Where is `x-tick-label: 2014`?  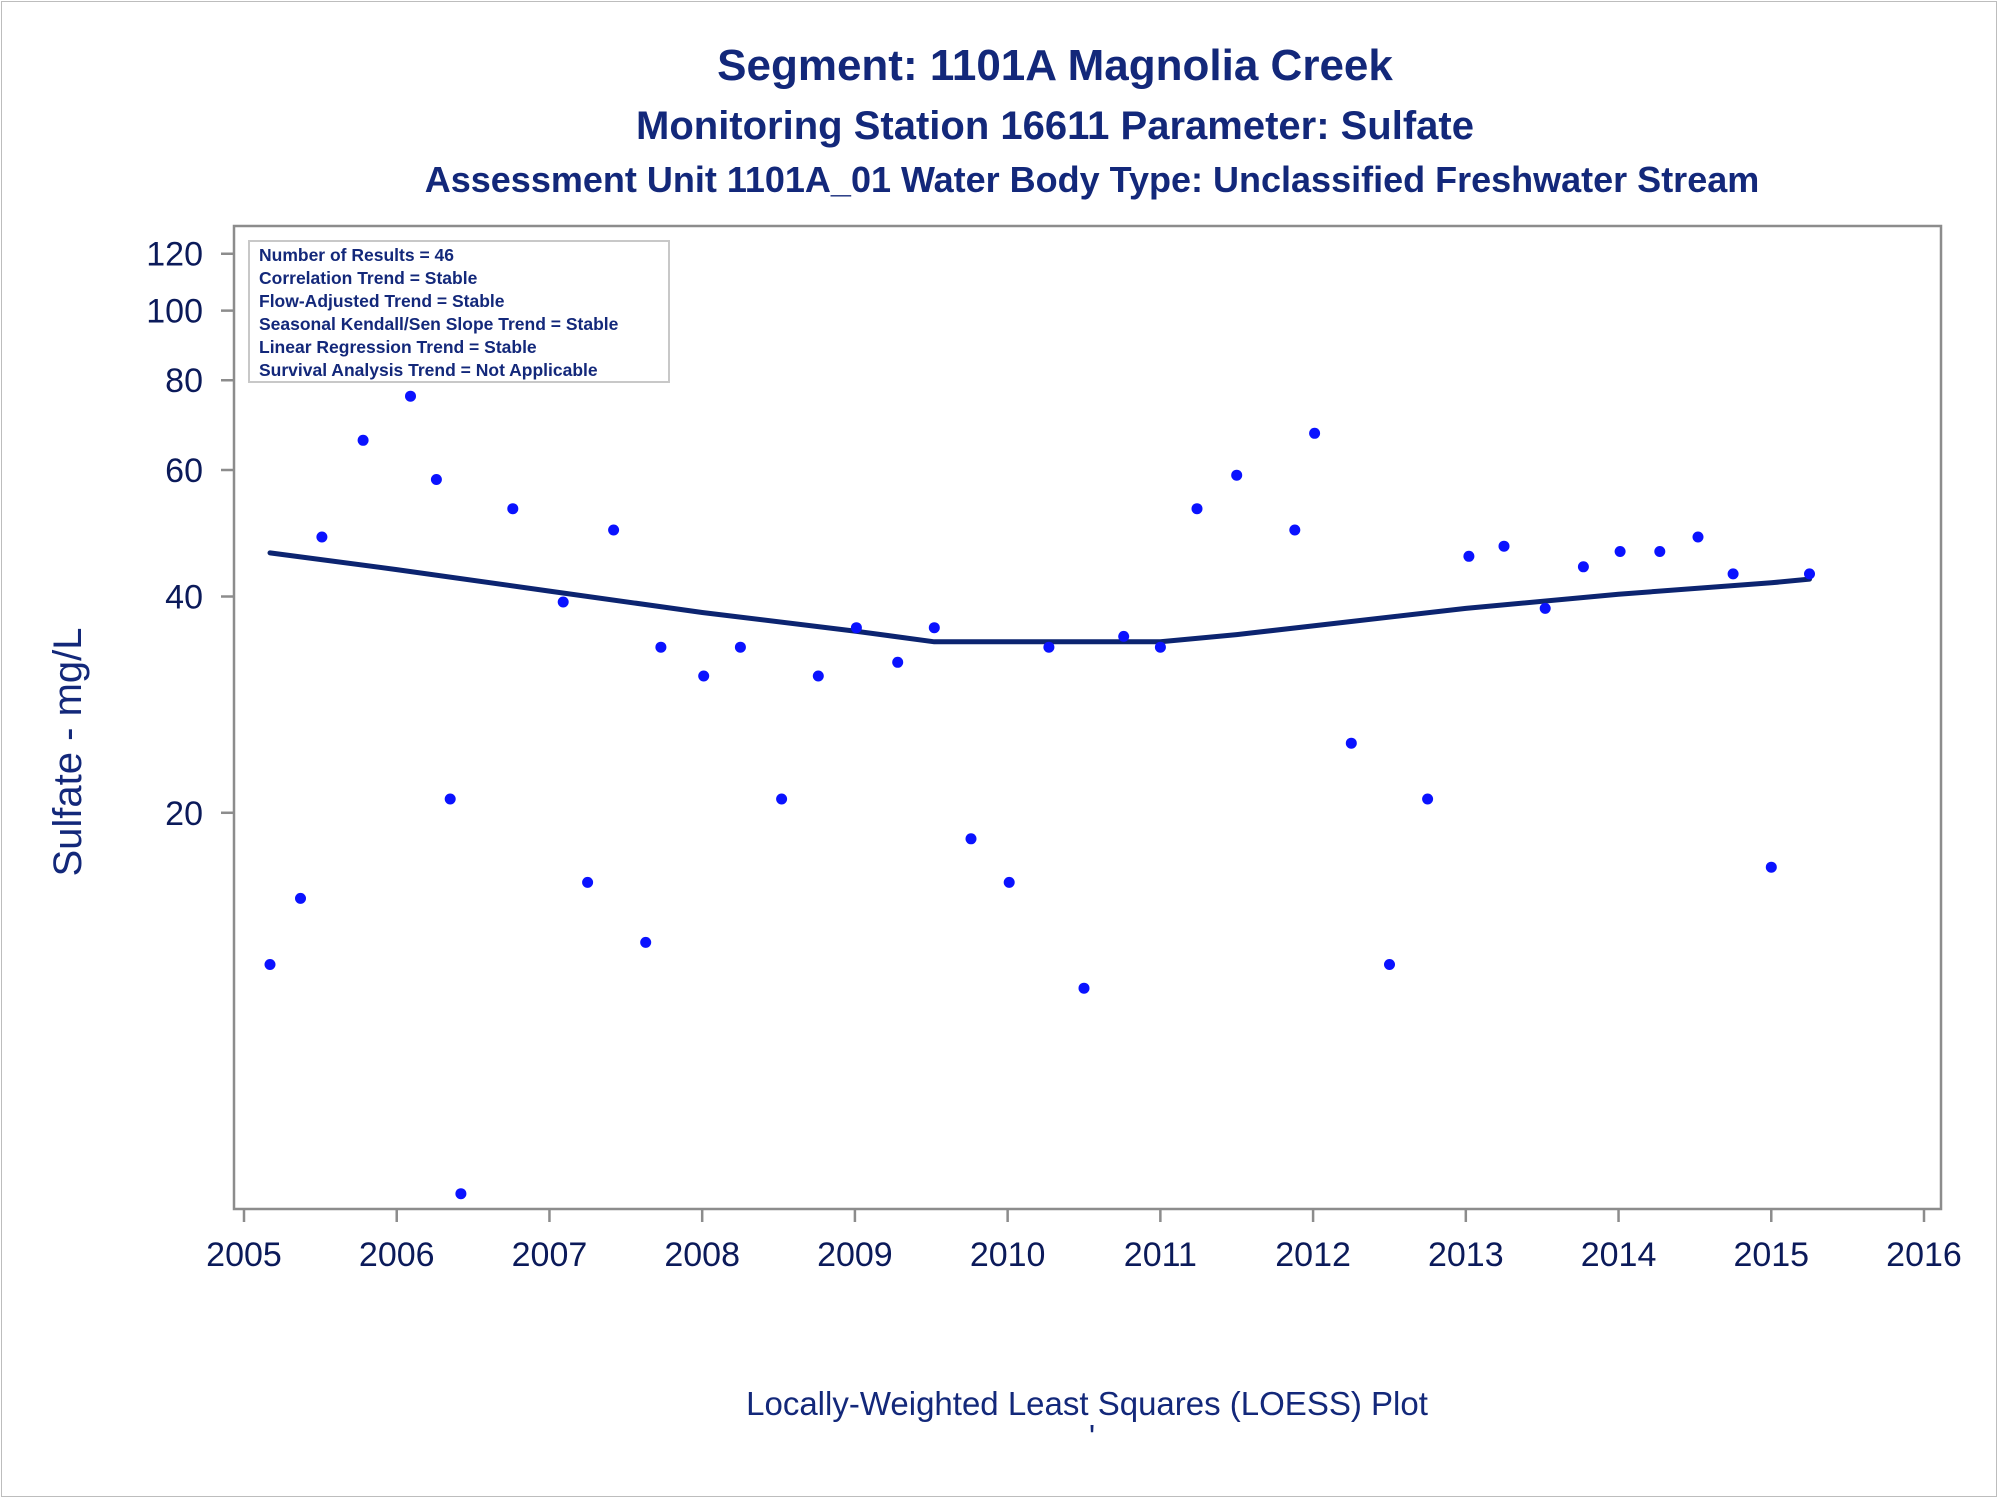
x-tick-label: 2014 is located at coordinates (1619, 1255).